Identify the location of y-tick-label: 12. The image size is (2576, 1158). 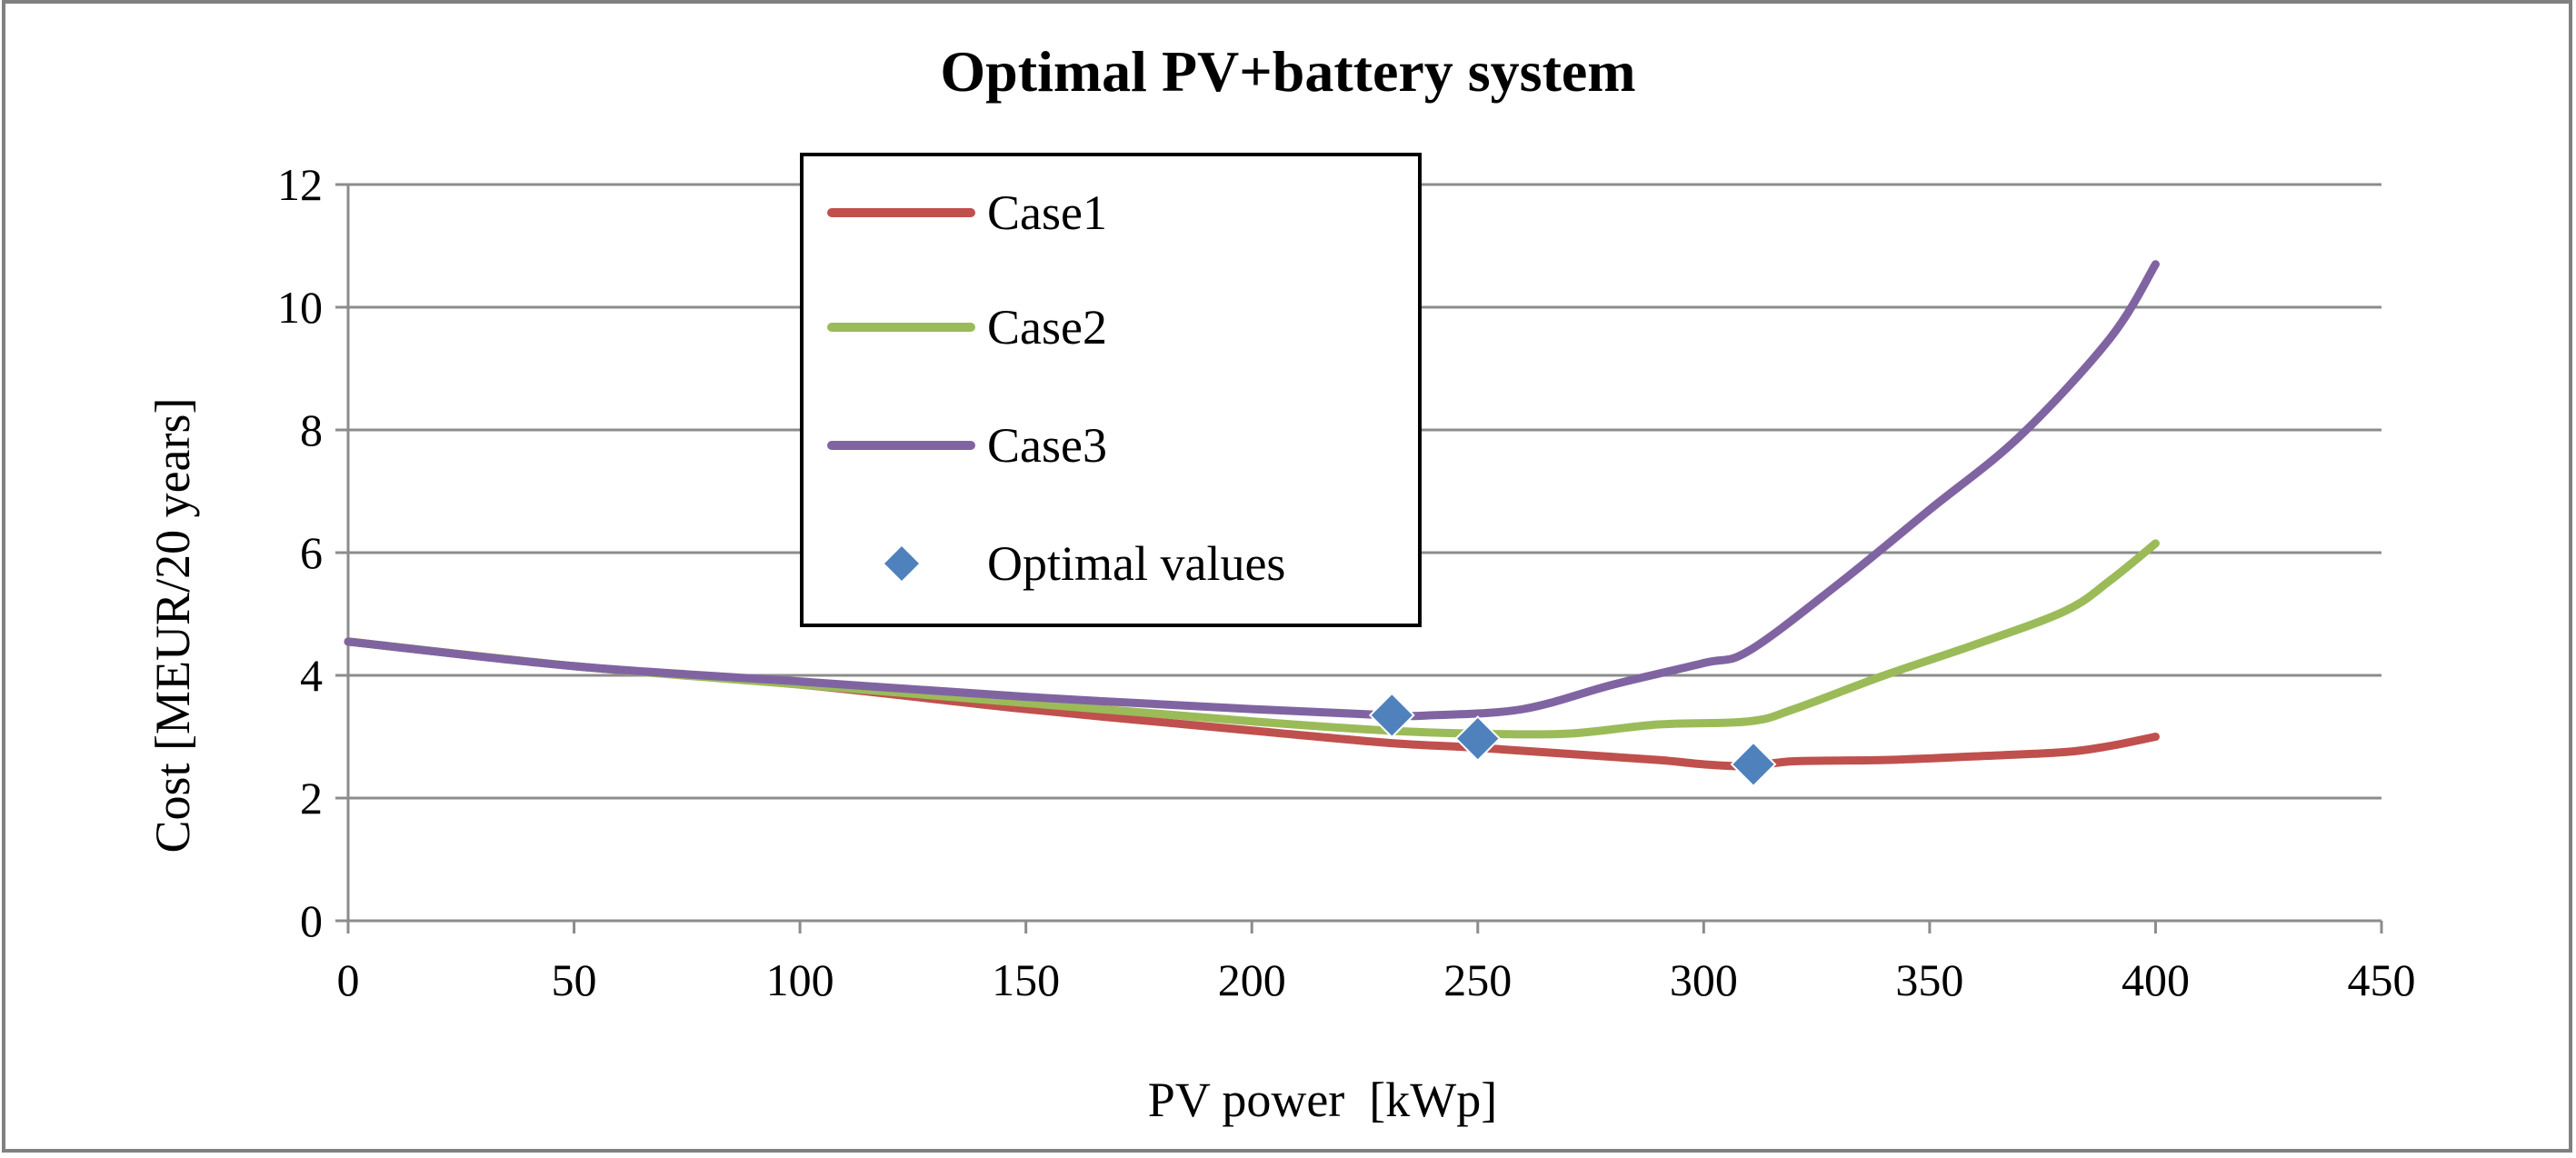
(300, 184).